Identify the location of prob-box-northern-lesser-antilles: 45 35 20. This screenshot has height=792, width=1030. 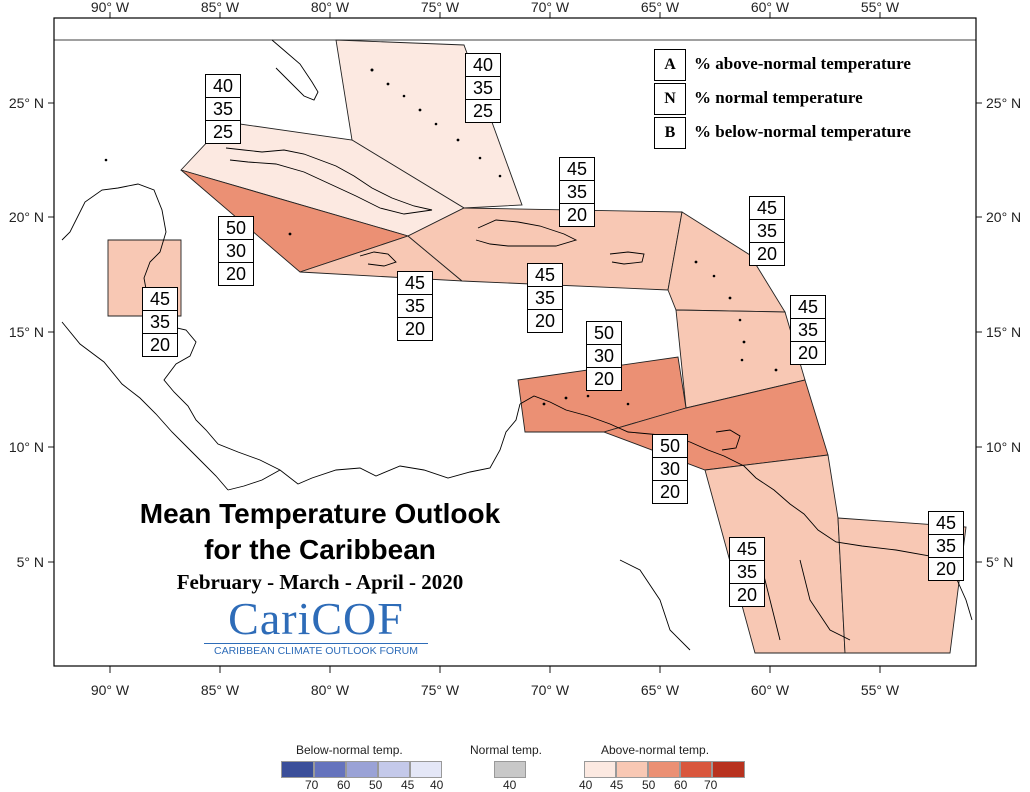
(767, 231).